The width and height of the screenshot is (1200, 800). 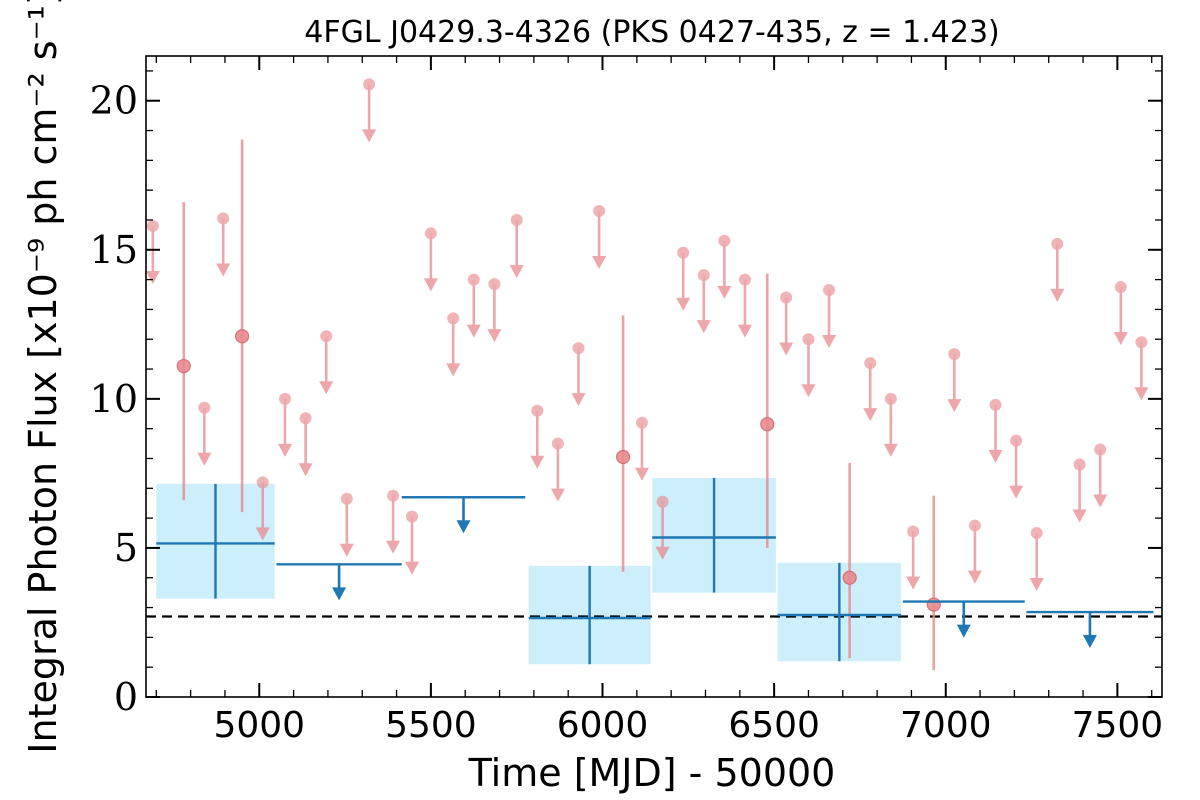 What do you see at coordinates (473, 331) in the screenshot?
I see `short-bin-upper-limit-13-head` at bounding box center [473, 331].